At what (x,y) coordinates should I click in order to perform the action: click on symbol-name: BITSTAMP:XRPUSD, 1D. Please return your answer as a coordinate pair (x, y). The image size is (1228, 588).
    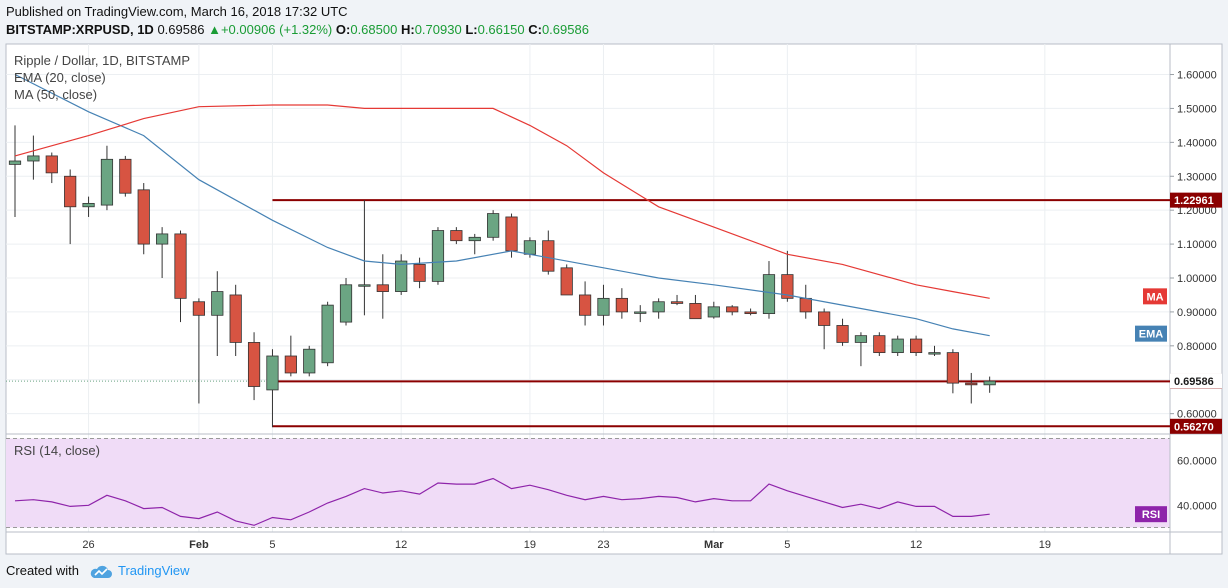
    Looking at the image, I should click on (80, 29).